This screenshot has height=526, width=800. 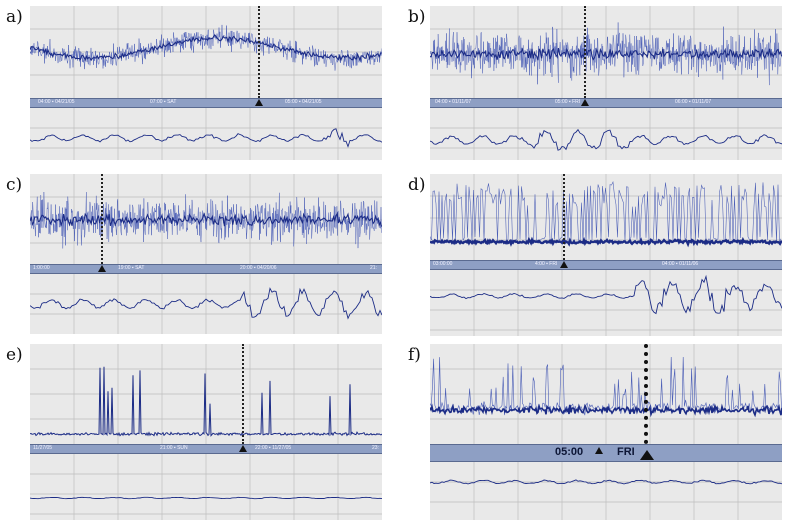 I want to click on time-label: 20:00 ▪ 04/20/06, so click(x=258, y=268).